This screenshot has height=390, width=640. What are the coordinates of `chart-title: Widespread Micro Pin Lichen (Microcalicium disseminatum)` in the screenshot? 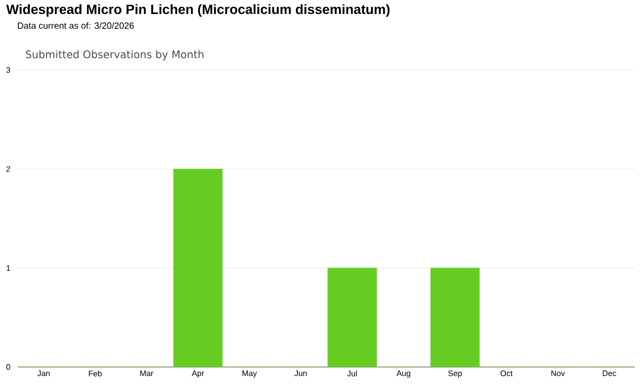 It's located at (198, 10).